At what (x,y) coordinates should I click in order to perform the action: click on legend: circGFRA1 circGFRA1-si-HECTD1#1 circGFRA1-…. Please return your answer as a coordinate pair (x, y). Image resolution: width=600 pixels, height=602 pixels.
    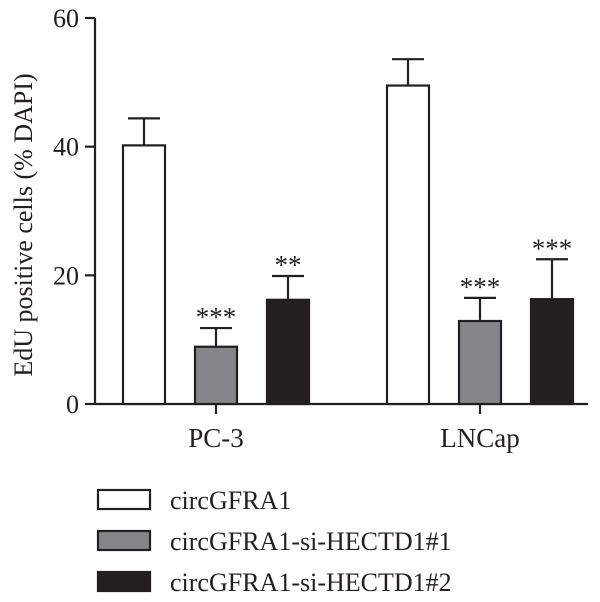
    Looking at the image, I should click on (274, 541).